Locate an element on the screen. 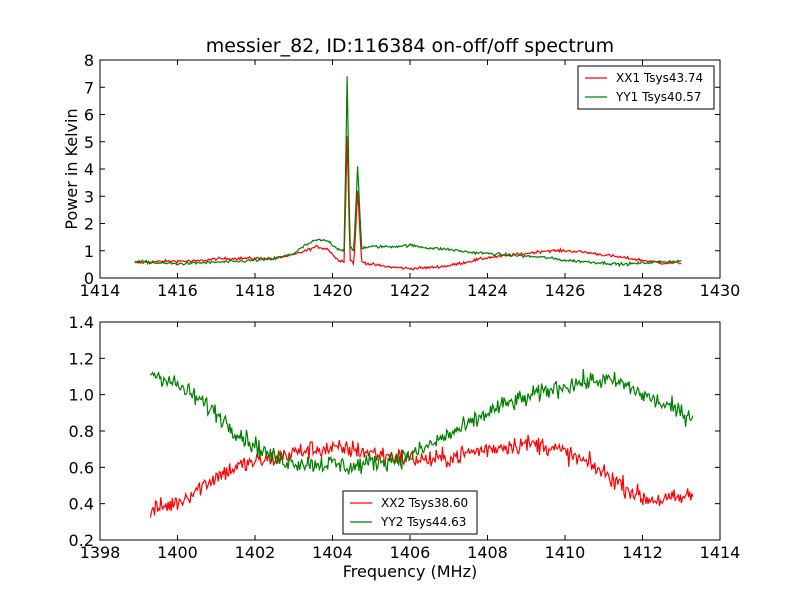 The image size is (800, 600). y-tick-label: 0 is located at coordinates (89, 278).